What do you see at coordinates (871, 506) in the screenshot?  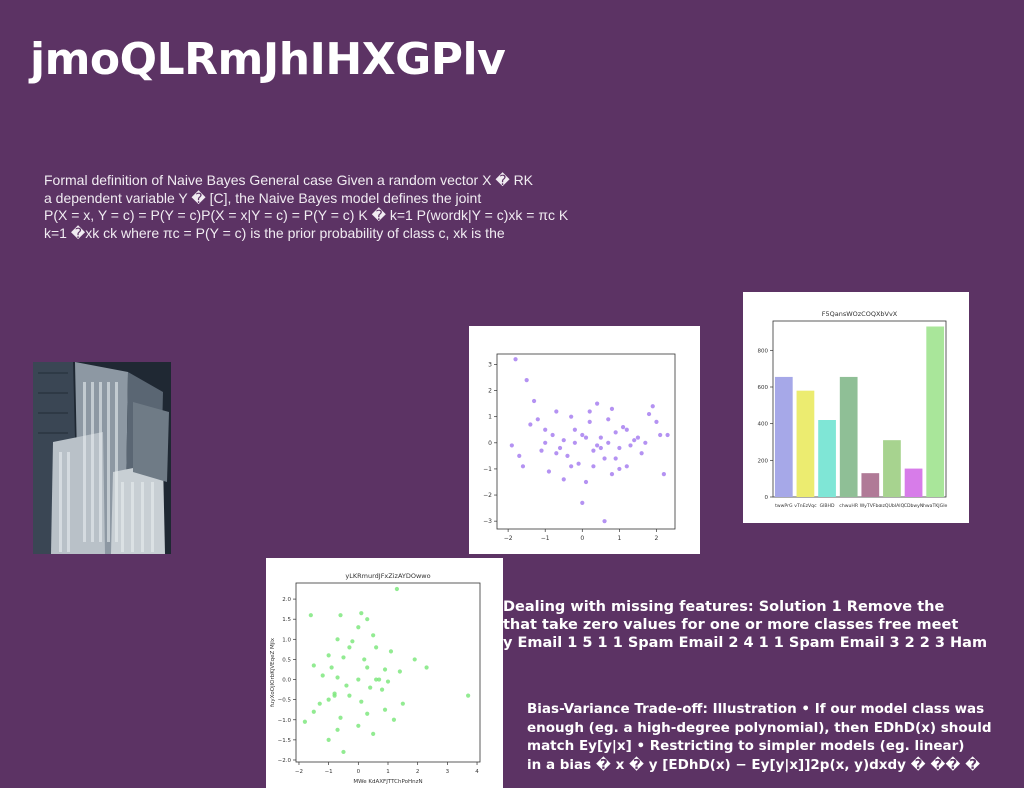 I see `x-tick-label: WyTVFbc` at bounding box center [871, 506].